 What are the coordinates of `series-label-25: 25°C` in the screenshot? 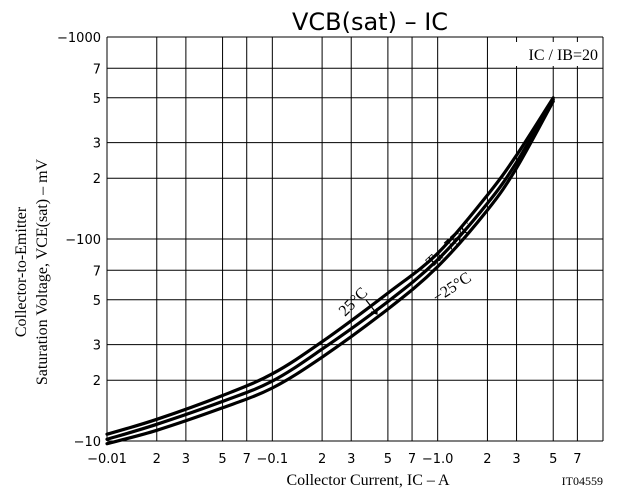 It's located at (353, 301).